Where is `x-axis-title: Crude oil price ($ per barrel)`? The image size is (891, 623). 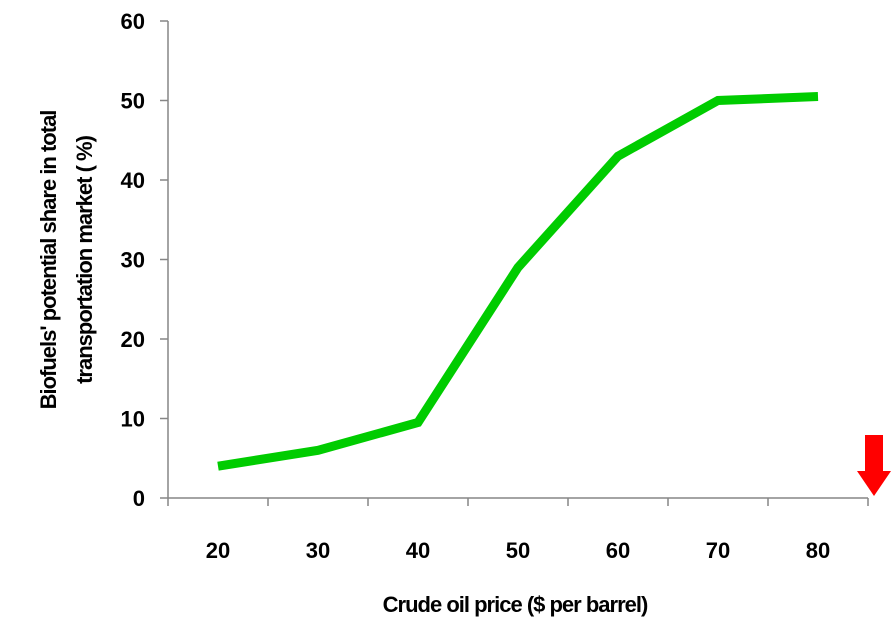
x-axis-title: Crude oil price ($ per barrel) is located at coordinates (515, 604).